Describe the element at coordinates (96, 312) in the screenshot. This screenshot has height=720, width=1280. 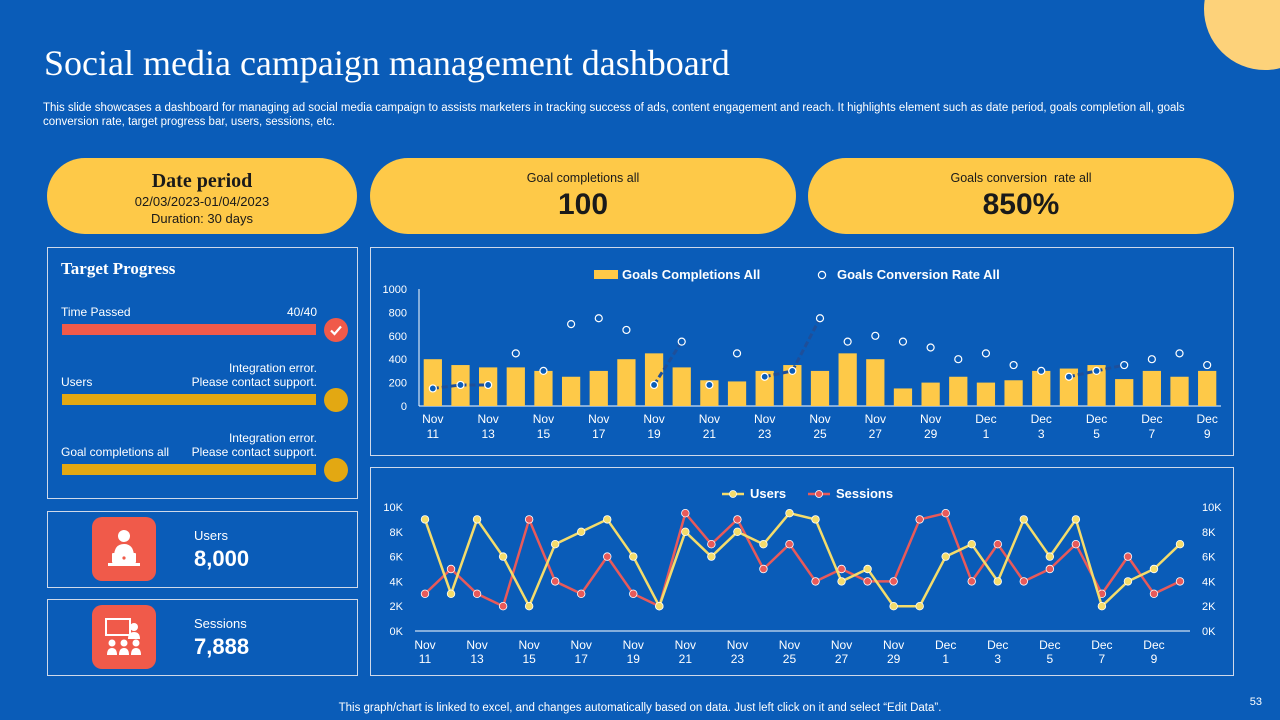
I see `time-passed-label: Time Passed` at that location.